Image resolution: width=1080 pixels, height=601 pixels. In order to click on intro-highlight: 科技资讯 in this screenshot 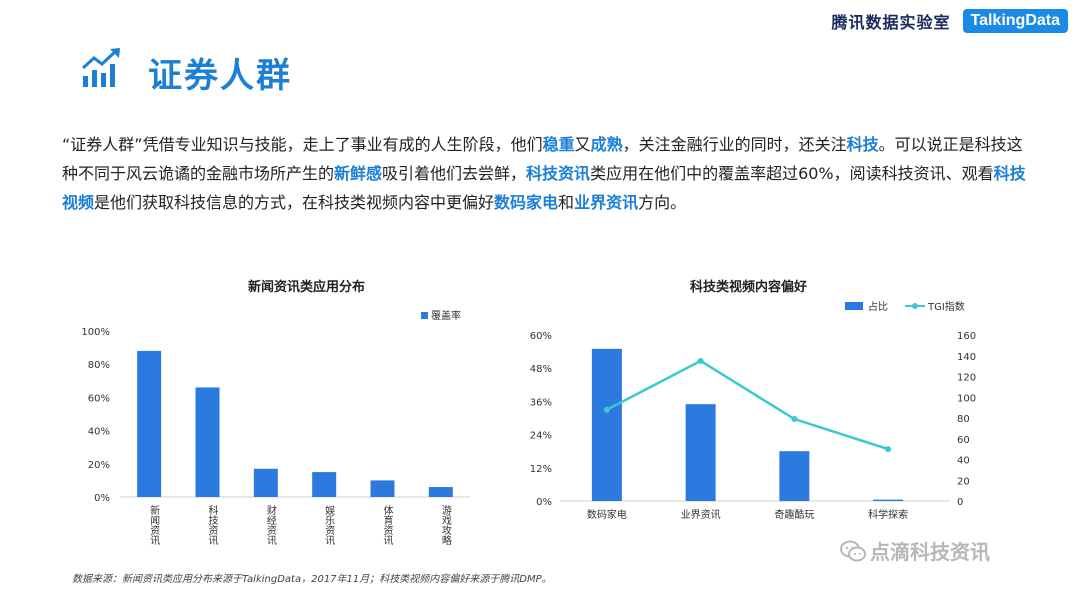, I will do `click(558, 173)`.